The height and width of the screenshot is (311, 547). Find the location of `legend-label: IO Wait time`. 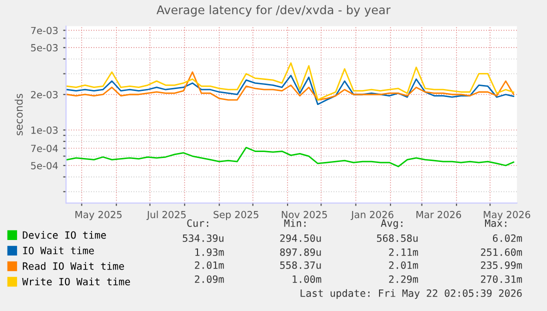

legend-label: IO Wait time is located at coordinates (58, 250).